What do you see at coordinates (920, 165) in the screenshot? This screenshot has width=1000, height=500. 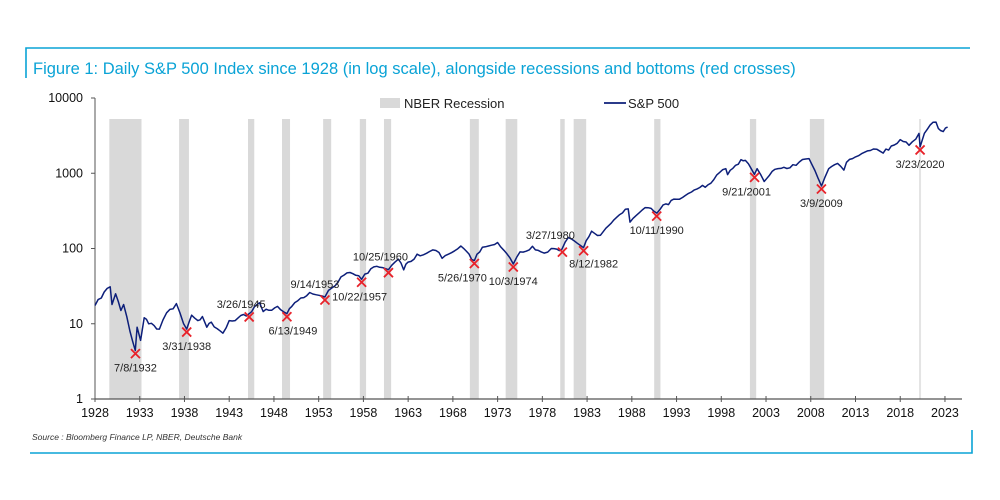 I see `bottom-label: 3/23/2020` at bounding box center [920, 165].